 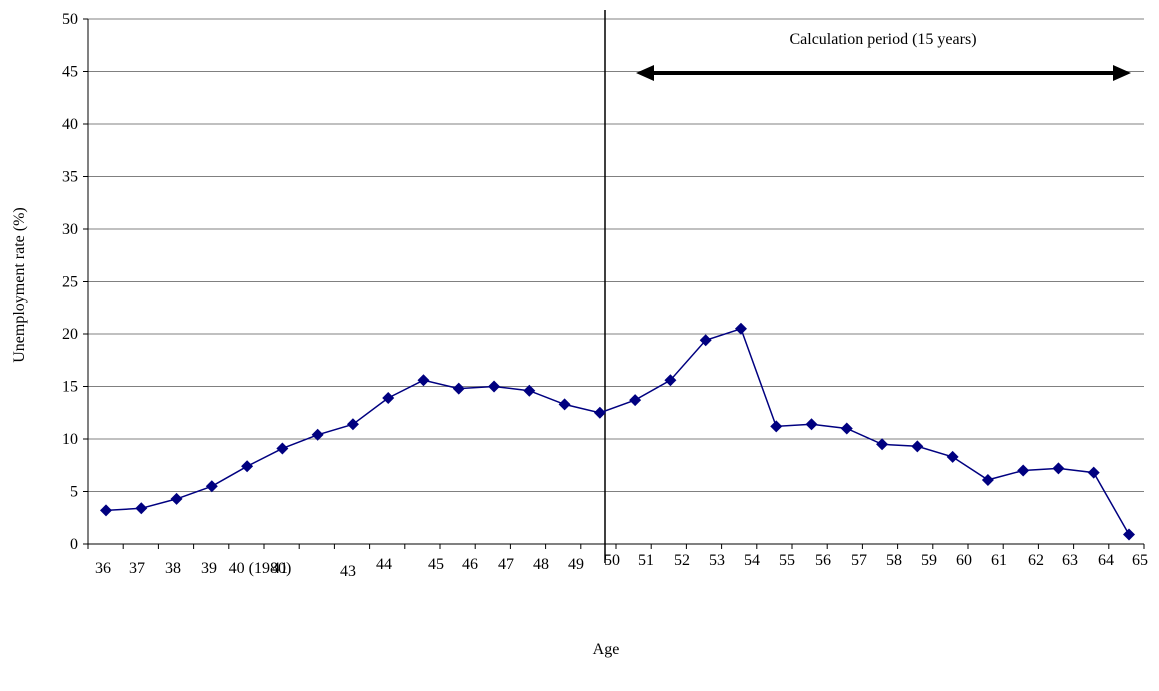 I want to click on x-tick-label: 59, so click(x=929, y=560).